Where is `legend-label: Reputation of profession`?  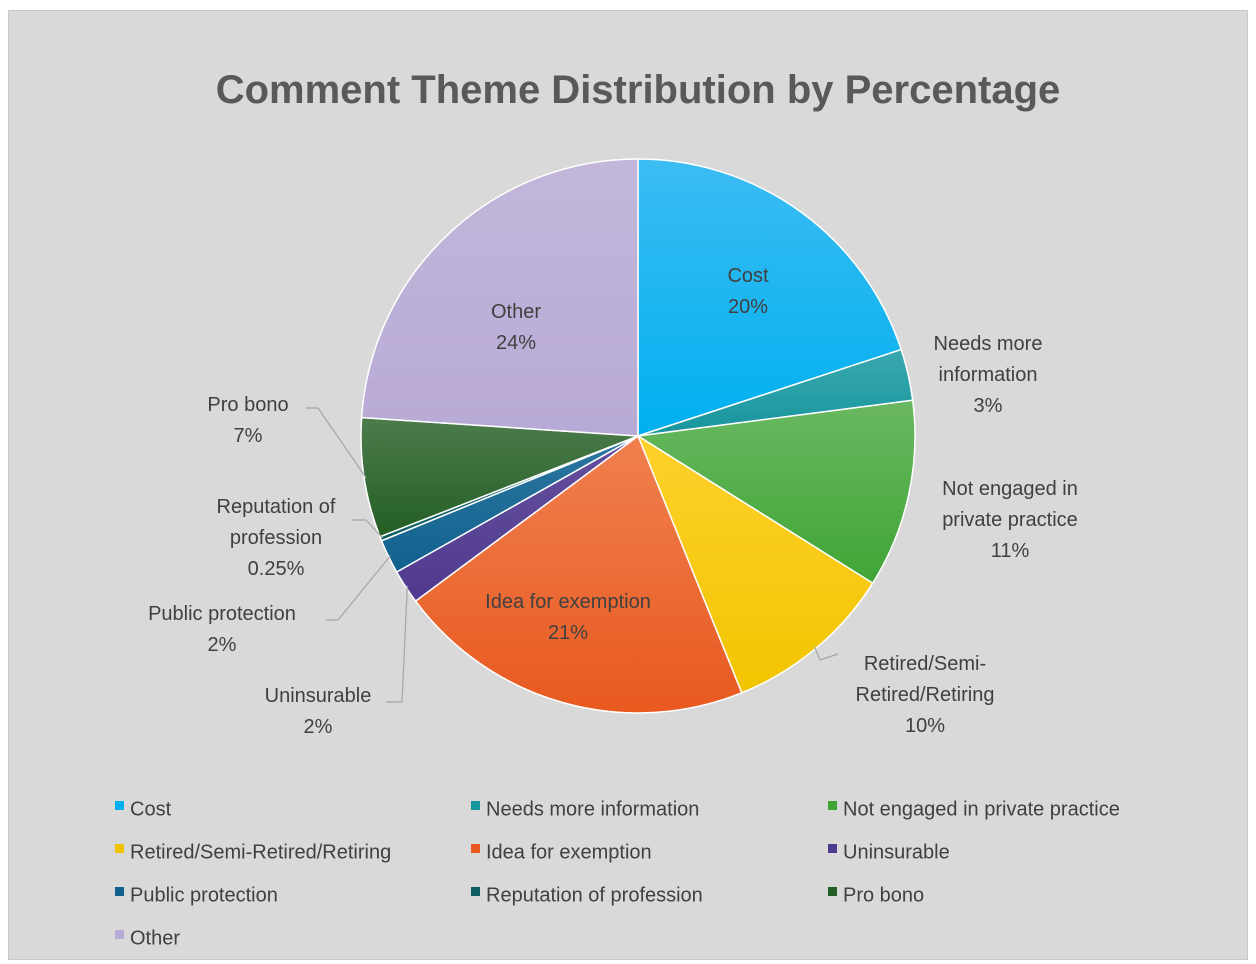 legend-label: Reputation of profession is located at coordinates (594, 895).